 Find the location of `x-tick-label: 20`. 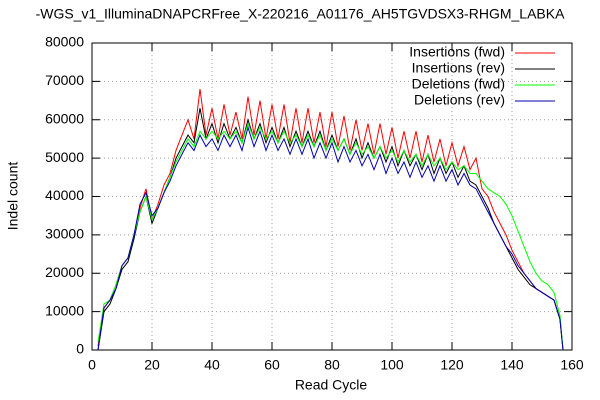

x-tick-label: 20 is located at coordinates (152, 365).